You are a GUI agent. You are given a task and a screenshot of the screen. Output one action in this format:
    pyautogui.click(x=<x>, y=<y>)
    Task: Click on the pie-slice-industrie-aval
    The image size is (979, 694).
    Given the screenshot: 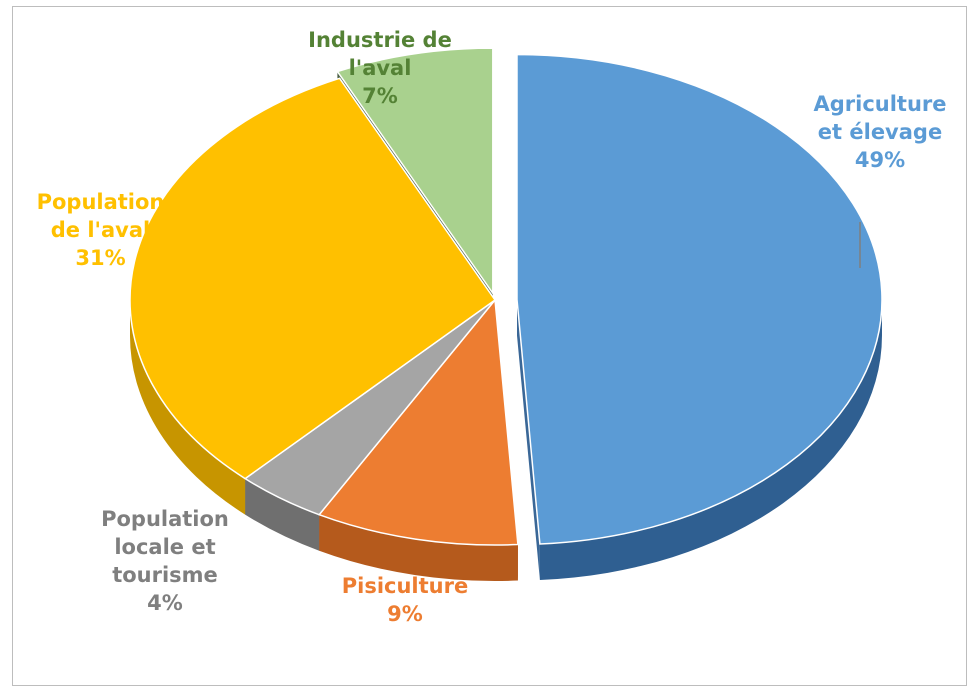 What is the action you would take?
    pyautogui.click(x=415, y=171)
    